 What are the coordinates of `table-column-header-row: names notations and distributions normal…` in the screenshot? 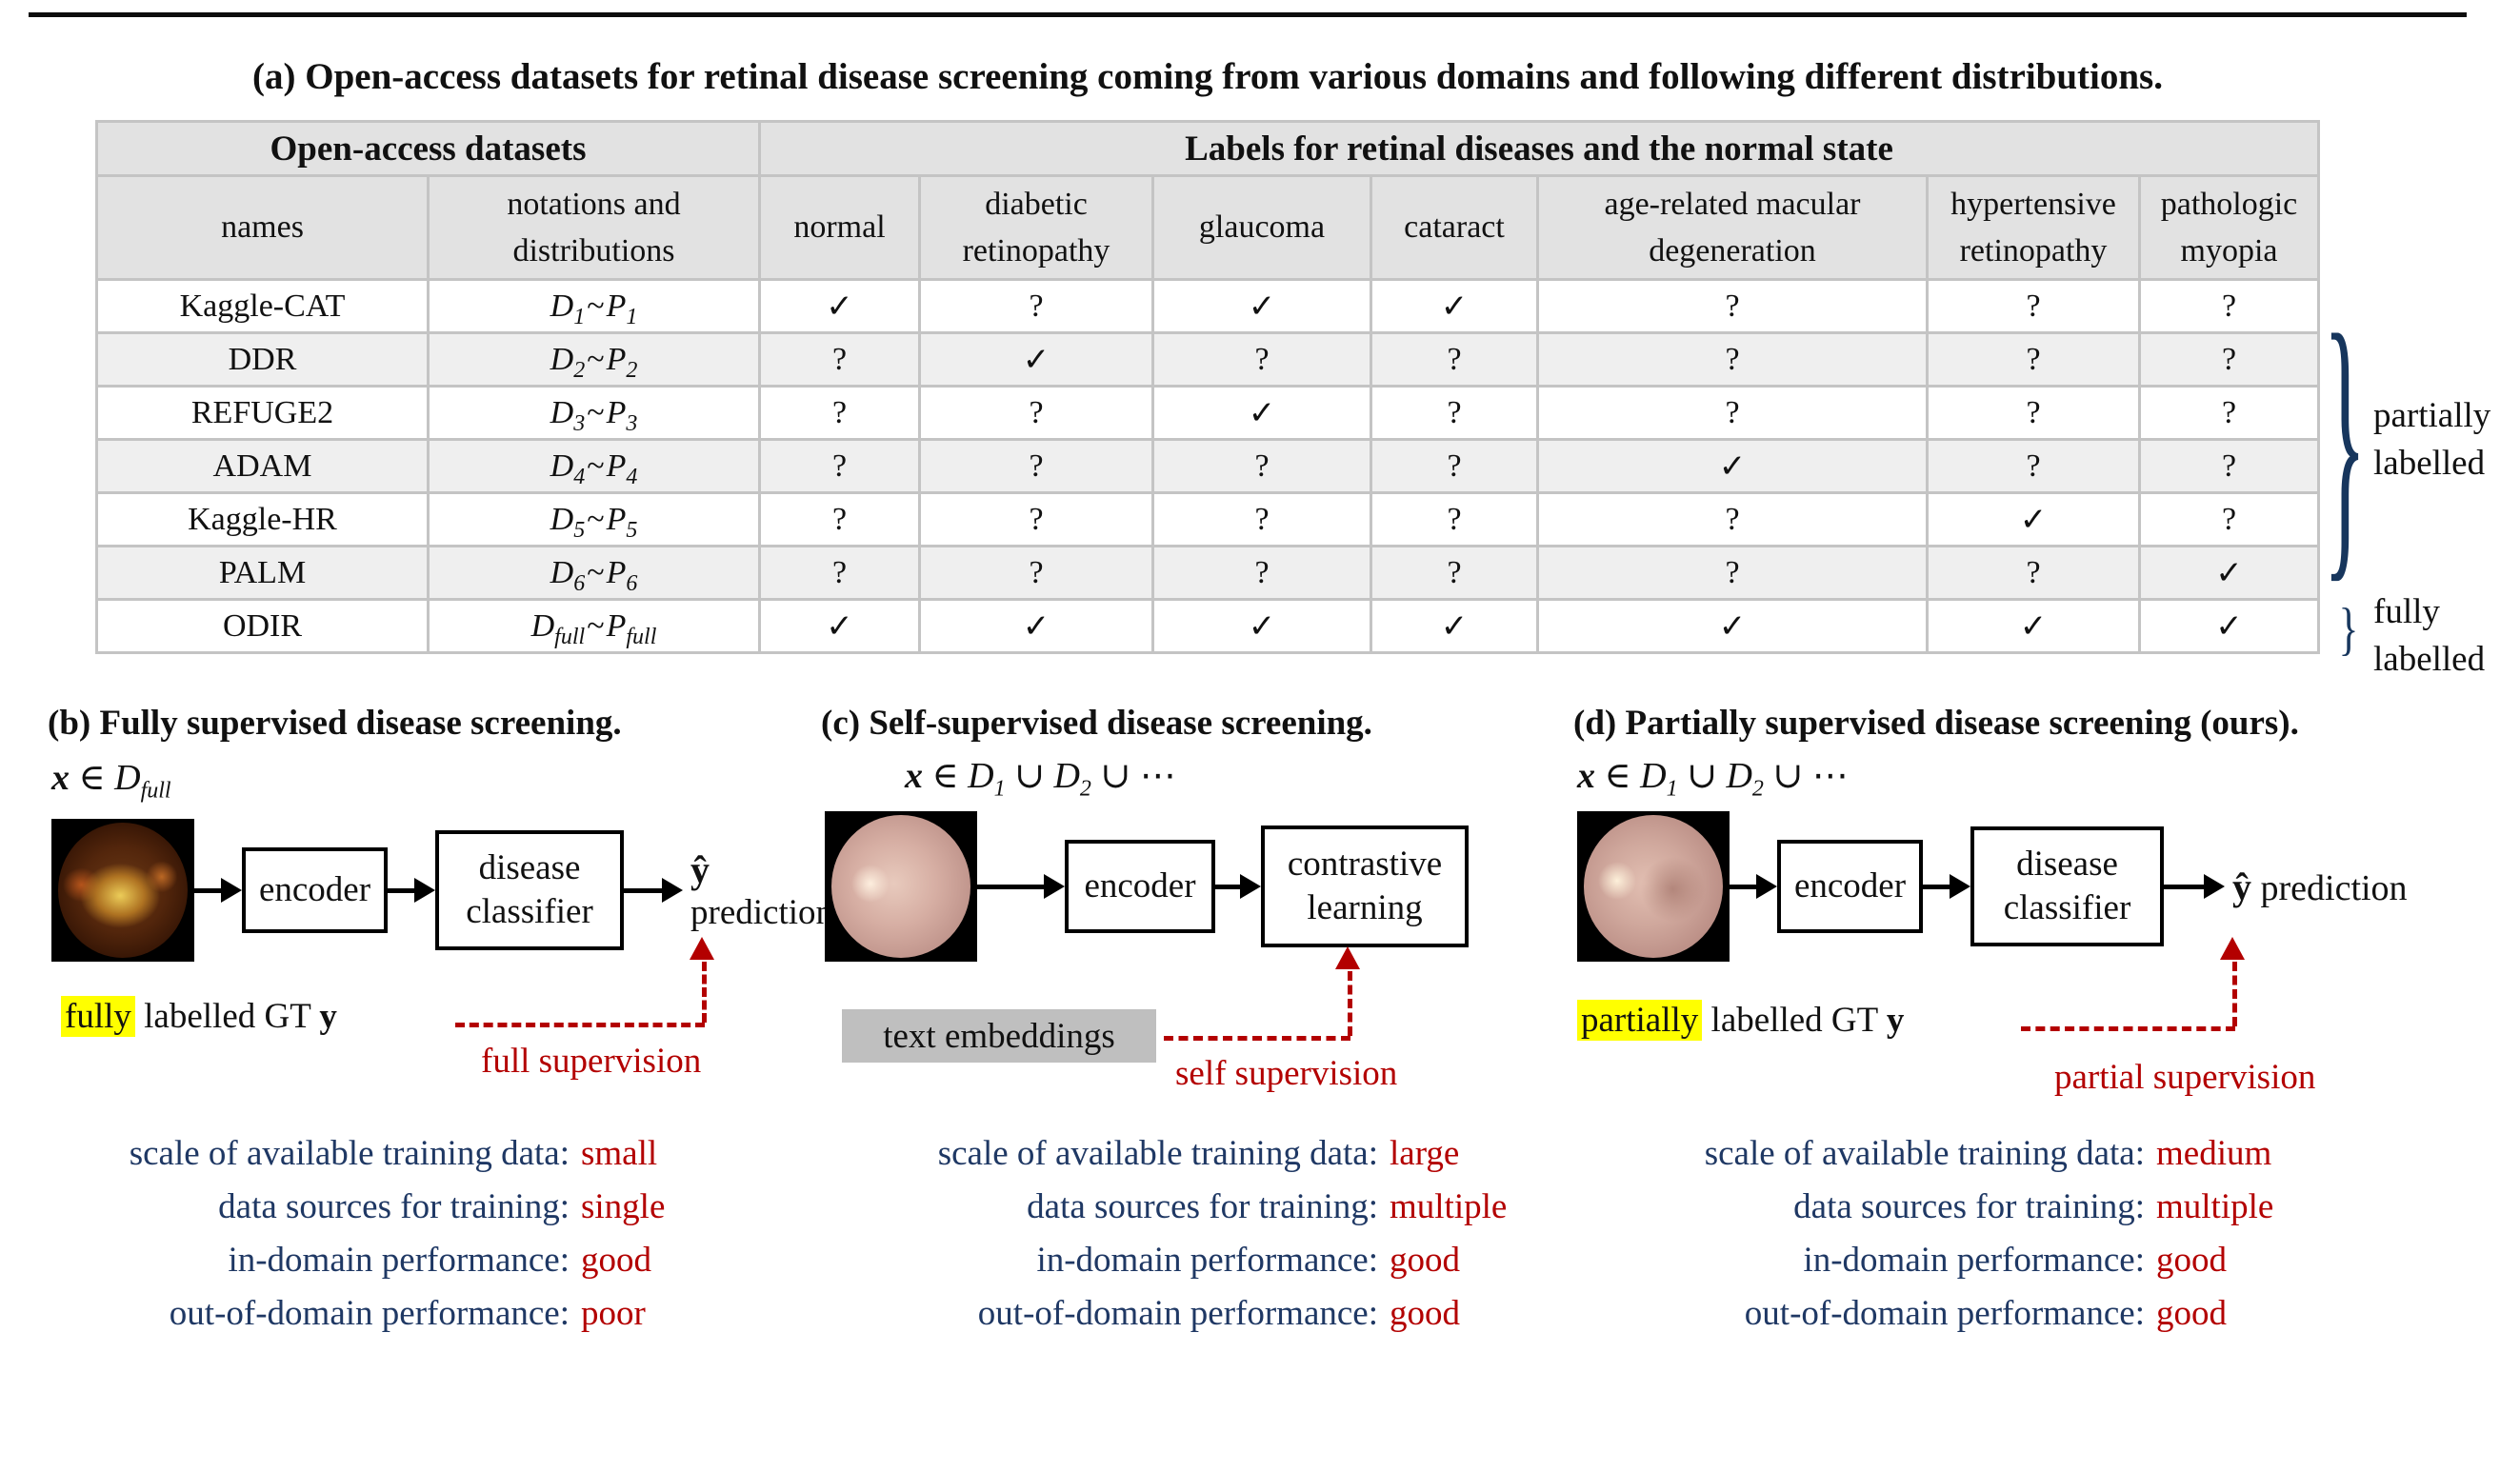 It's located at (1208, 227).